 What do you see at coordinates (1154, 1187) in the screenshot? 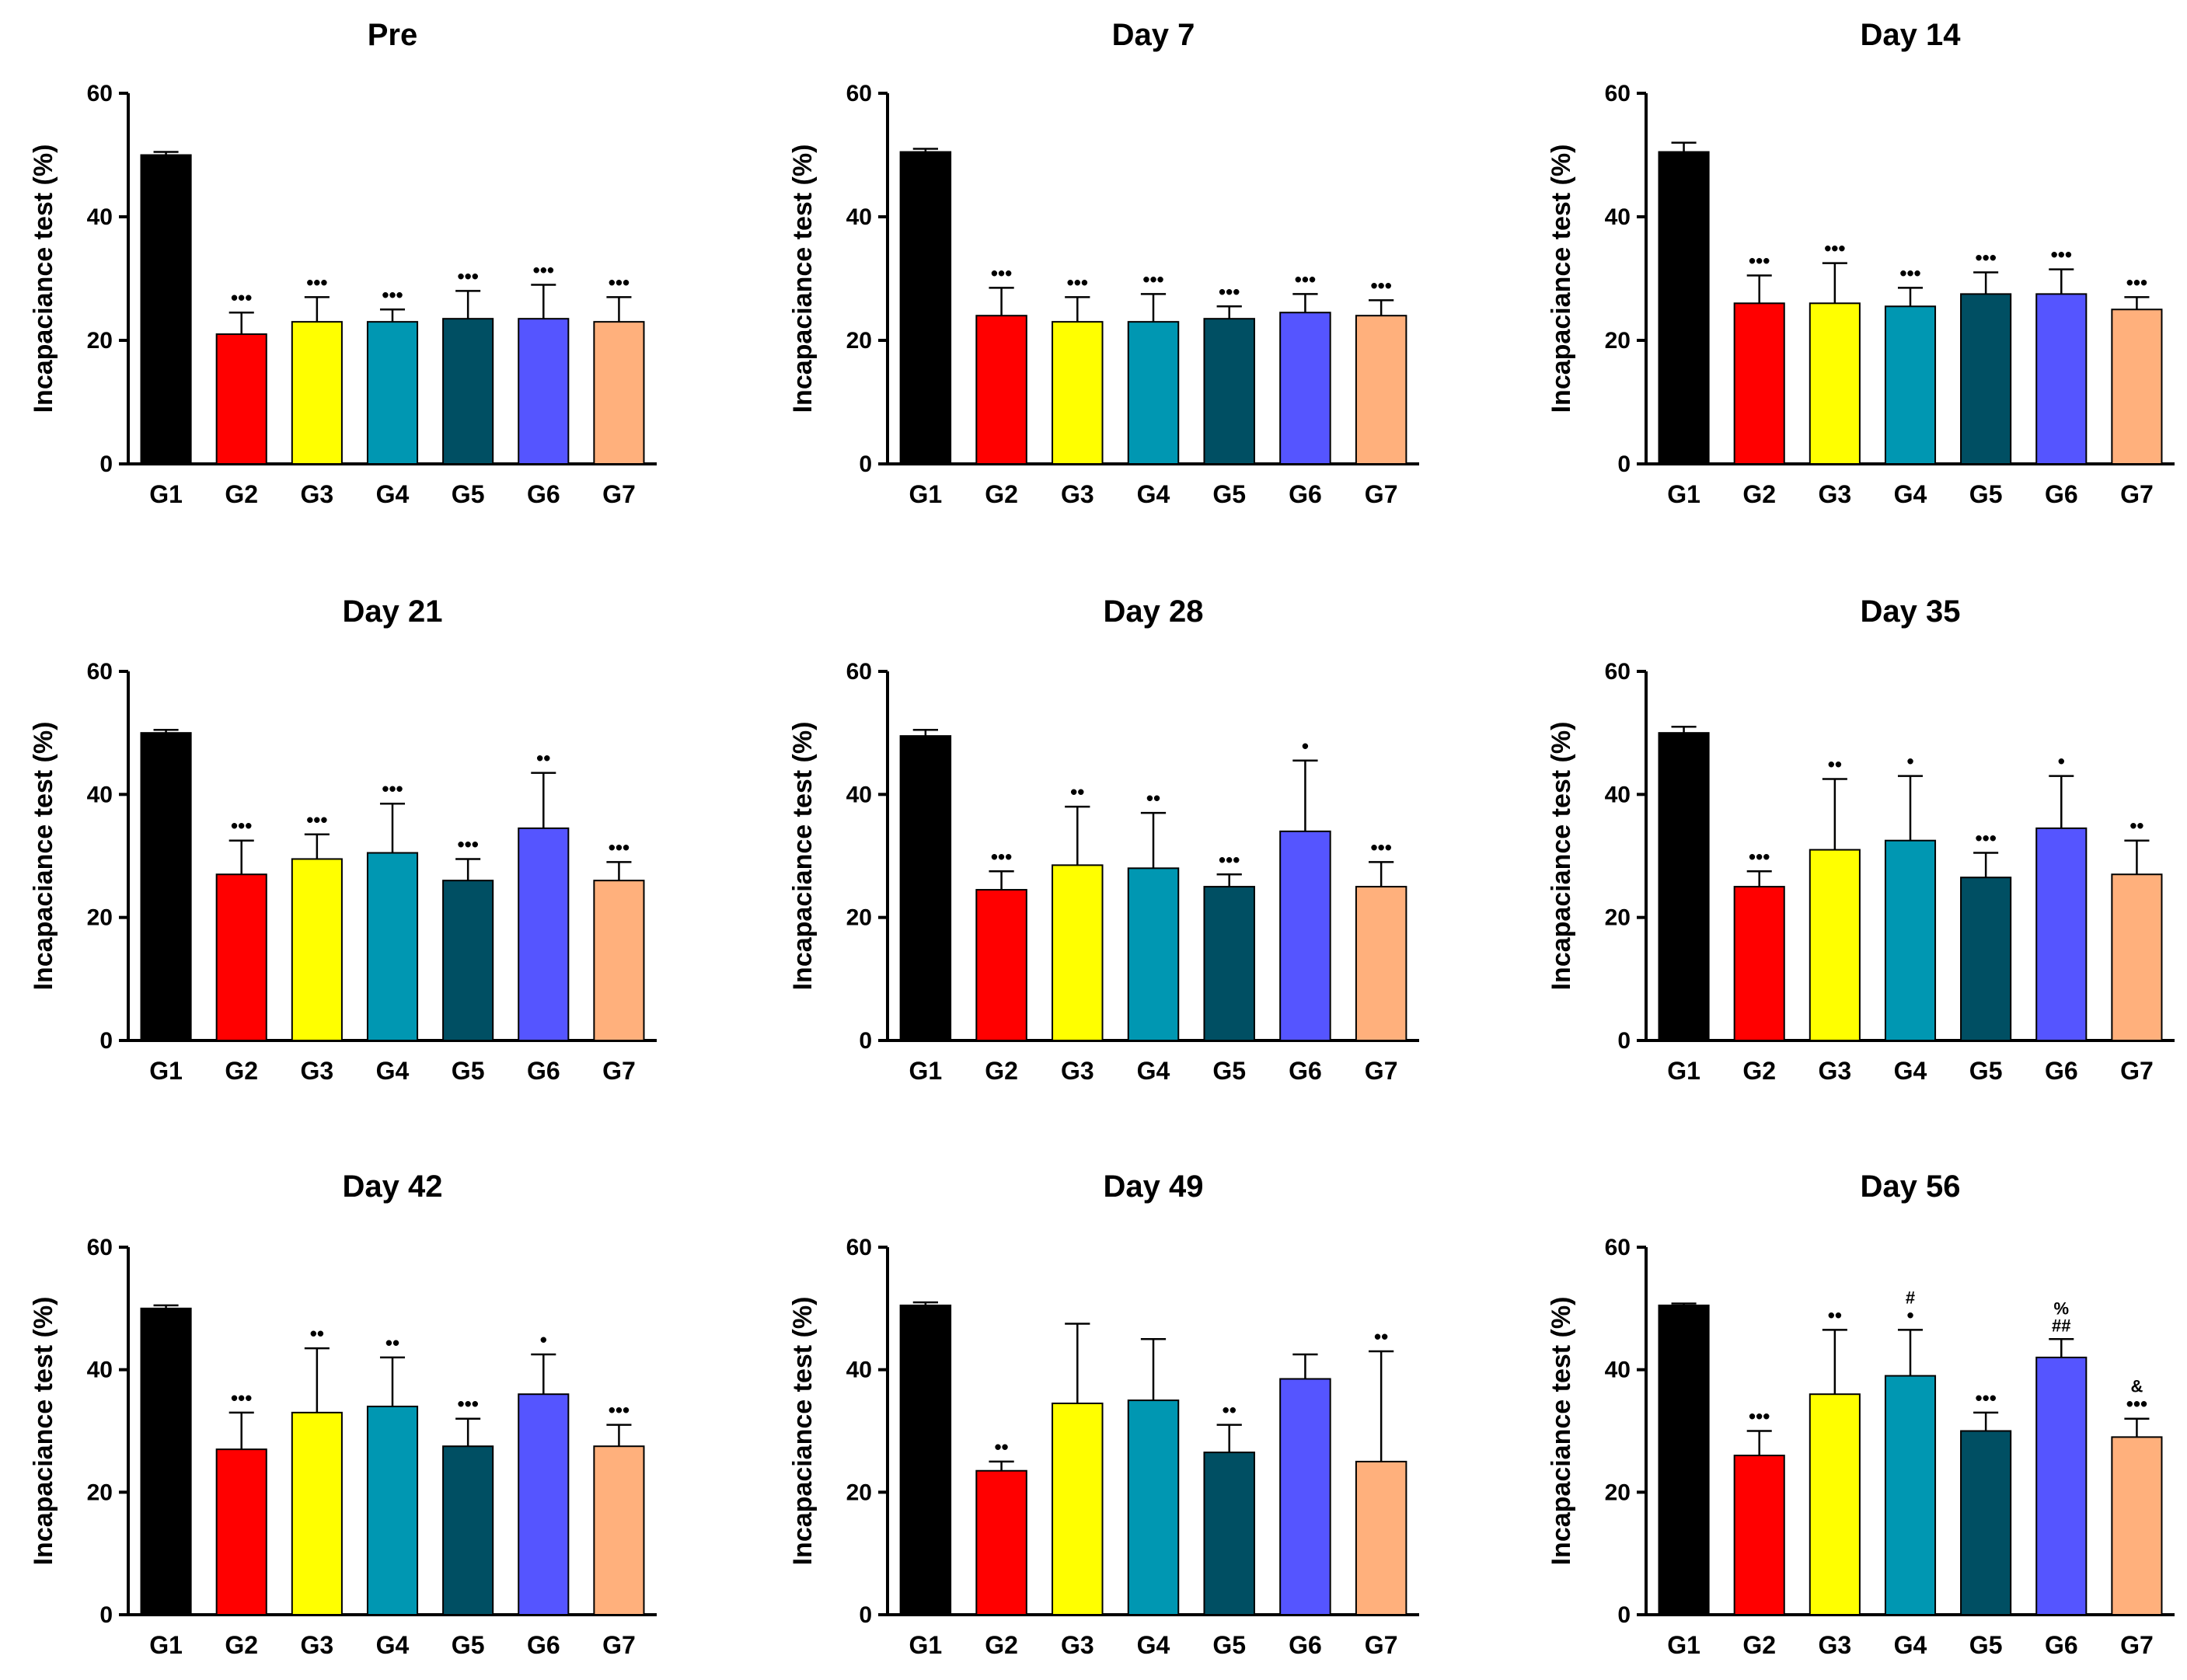
I see `chart-title: Day 49` at bounding box center [1154, 1187].